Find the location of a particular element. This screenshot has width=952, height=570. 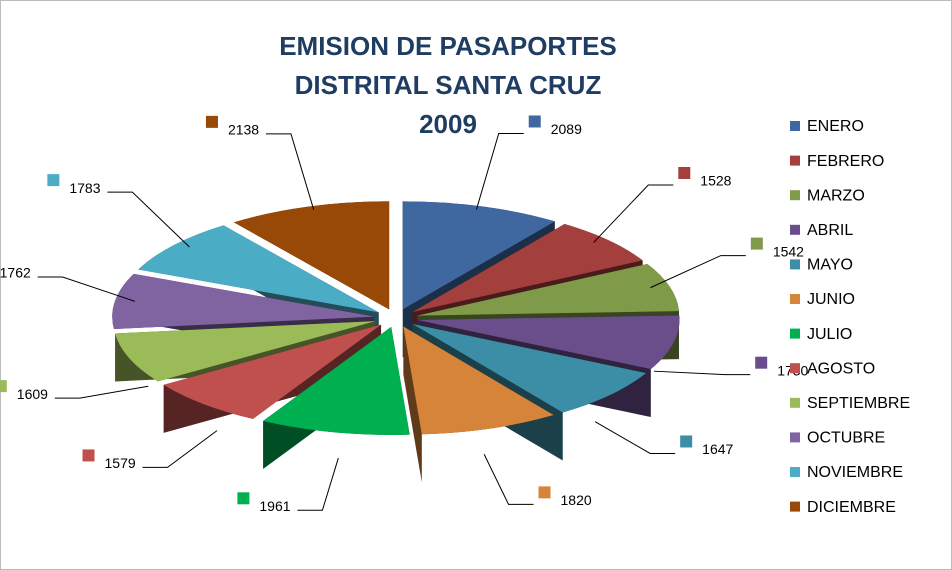

data-label: 1783 is located at coordinates (84, 188).